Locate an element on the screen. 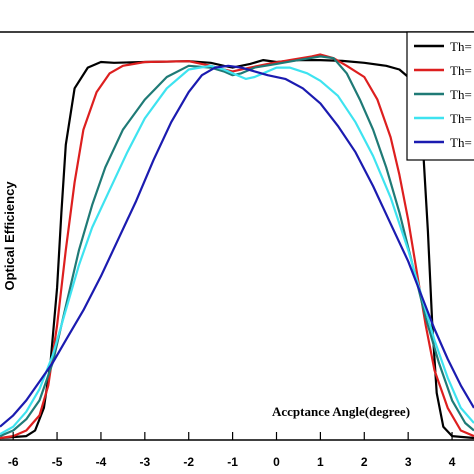 The width and height of the screenshot is (474, 474). x-axis-label: Accptance Angle(degree) is located at coordinates (341, 411).